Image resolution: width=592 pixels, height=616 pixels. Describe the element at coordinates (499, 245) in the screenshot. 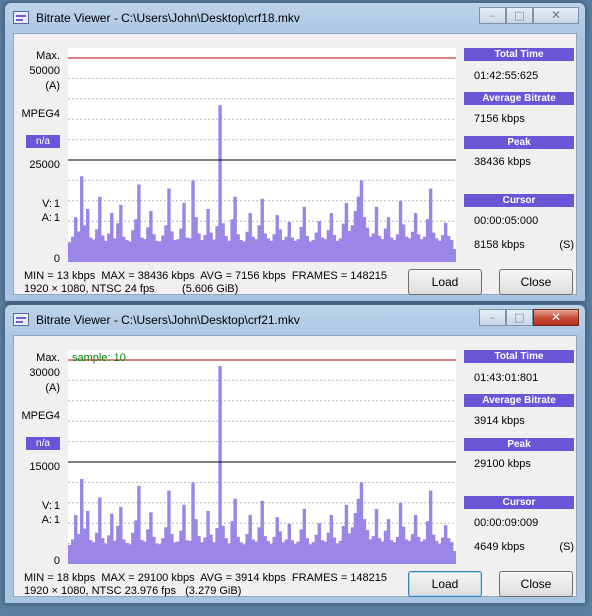

I see `cursor-rate-value: 8158 kbps` at that location.